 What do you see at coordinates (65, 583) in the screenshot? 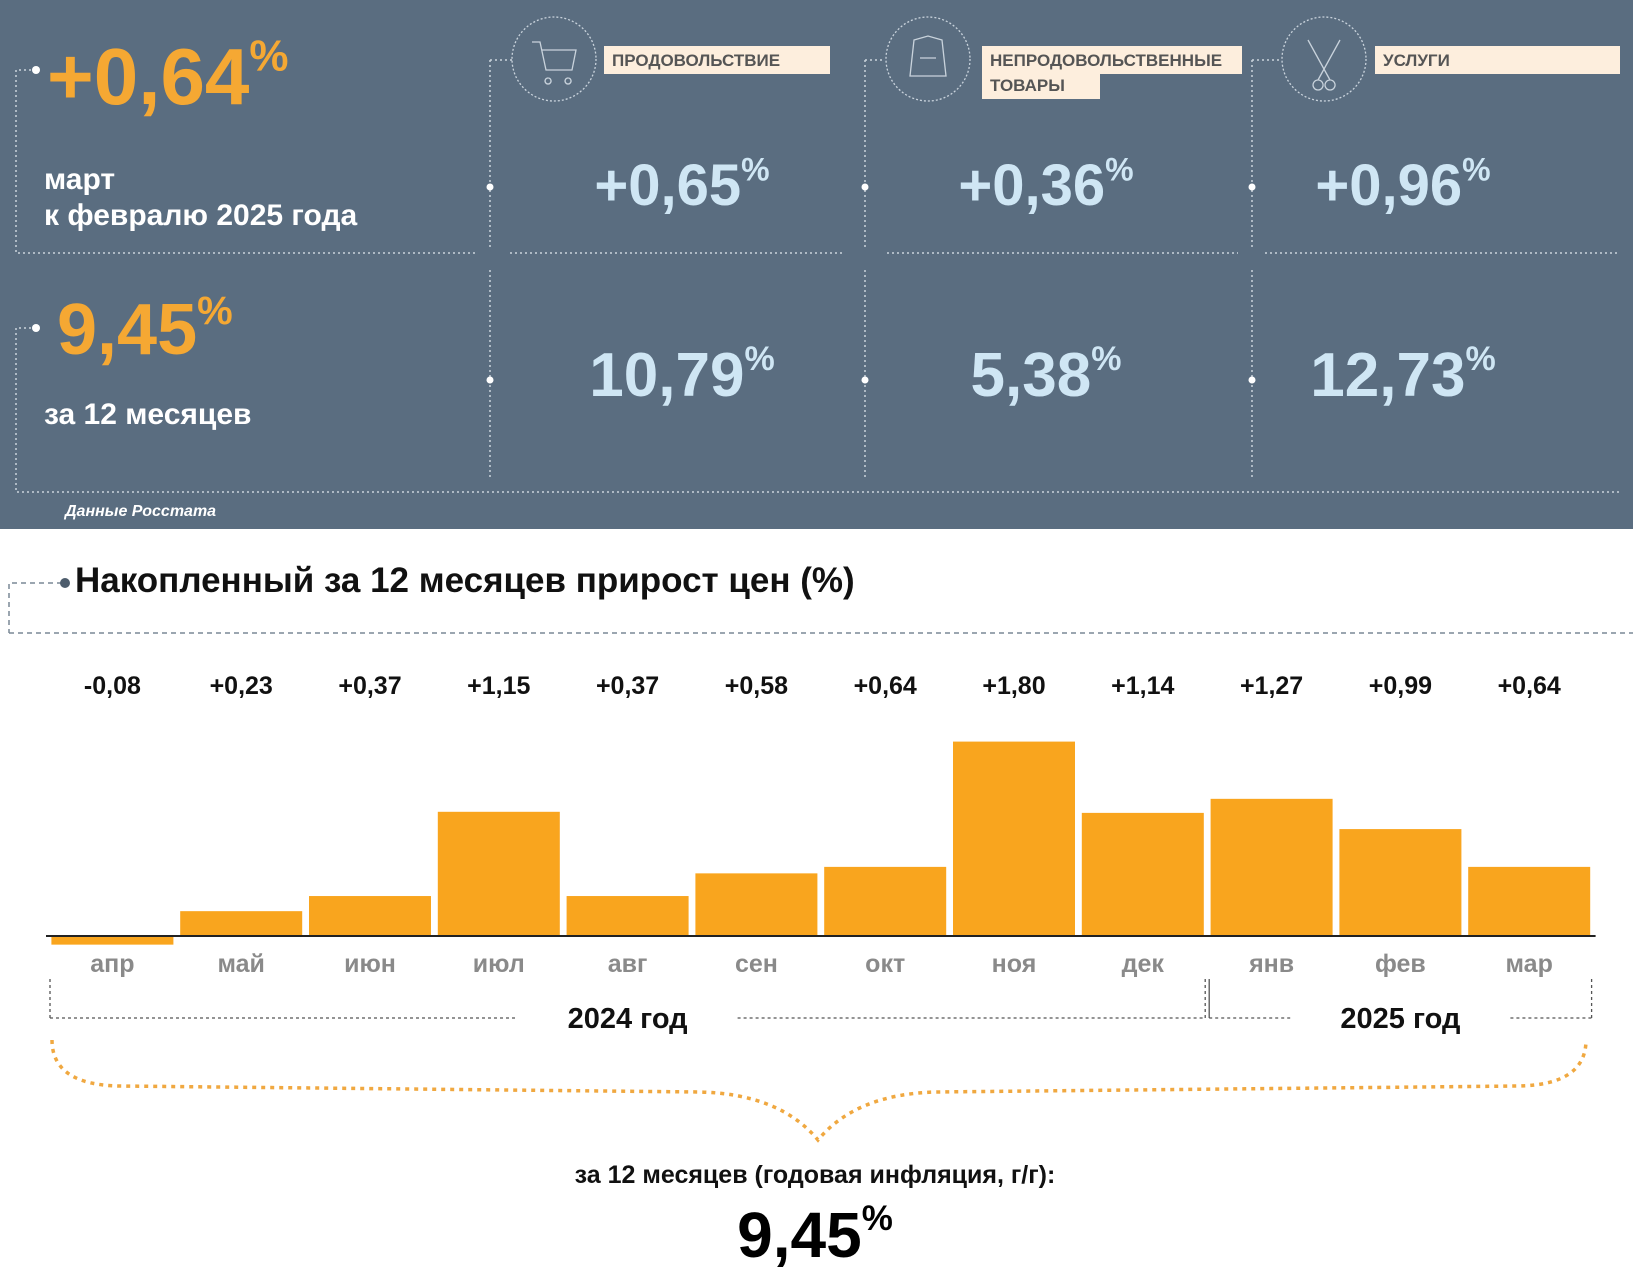
I see `title-dot` at bounding box center [65, 583].